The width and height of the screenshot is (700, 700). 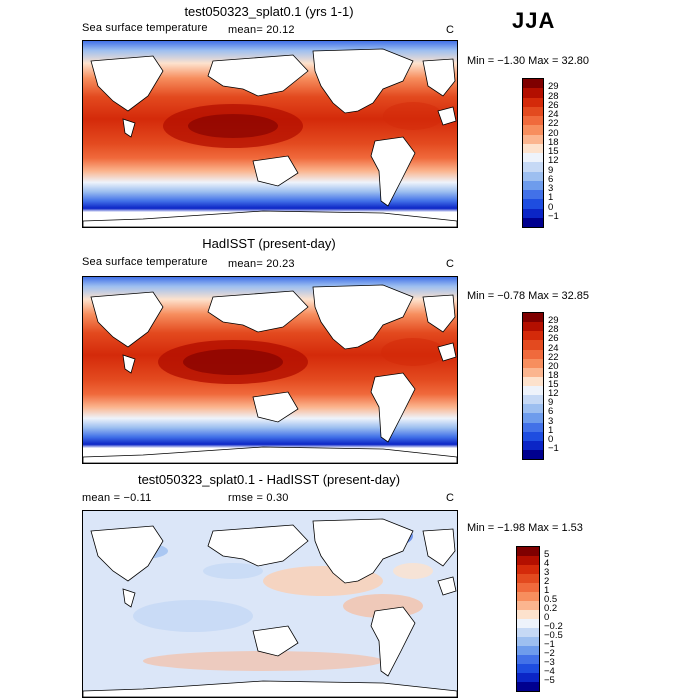 What do you see at coordinates (553, 635) in the screenshot?
I see `colorbar-tick-label: −0.5` at bounding box center [553, 635].